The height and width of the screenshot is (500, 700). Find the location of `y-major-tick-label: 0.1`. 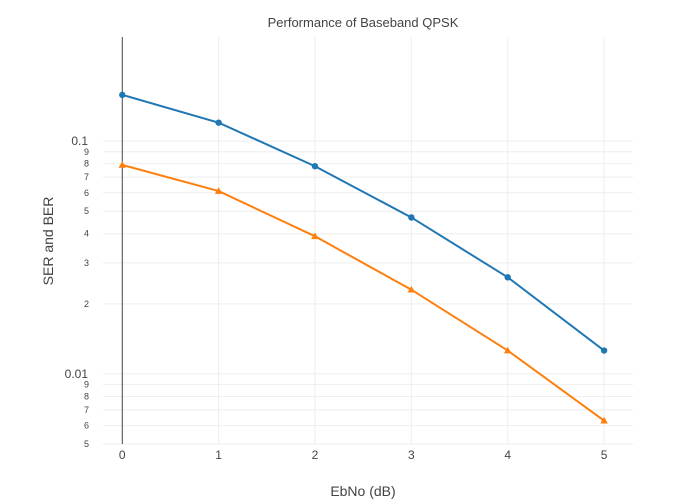

y-major-tick-label: 0.1 is located at coordinates (79, 141).